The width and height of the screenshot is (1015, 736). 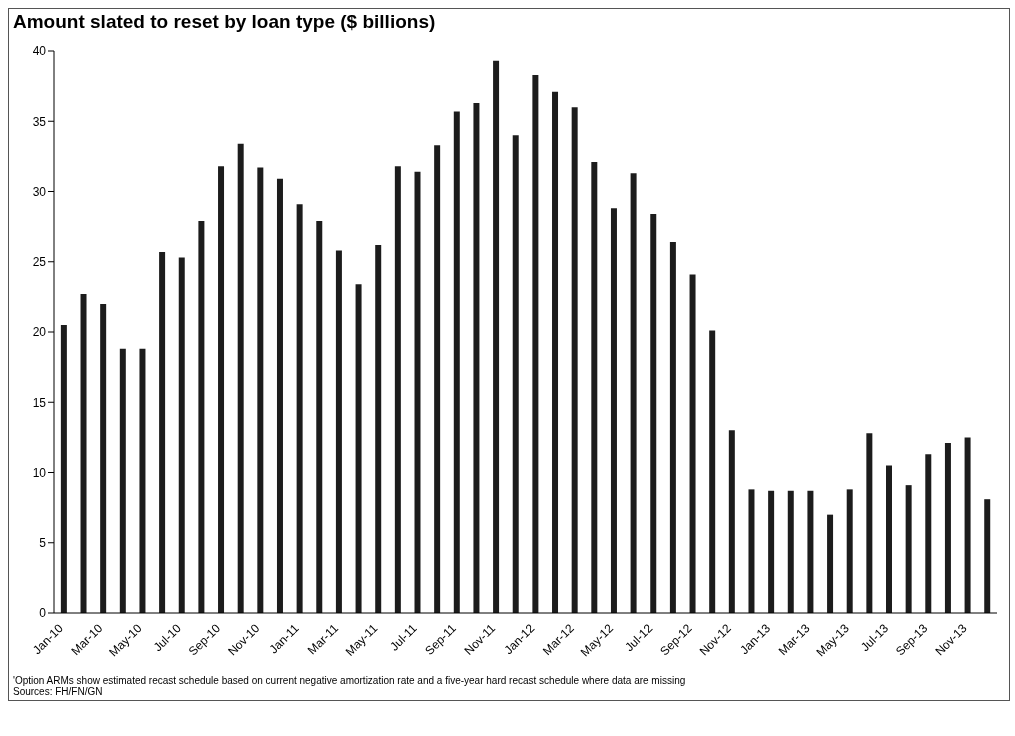 What do you see at coordinates (39, 51) in the screenshot?
I see `y-tick-label: 40` at bounding box center [39, 51].